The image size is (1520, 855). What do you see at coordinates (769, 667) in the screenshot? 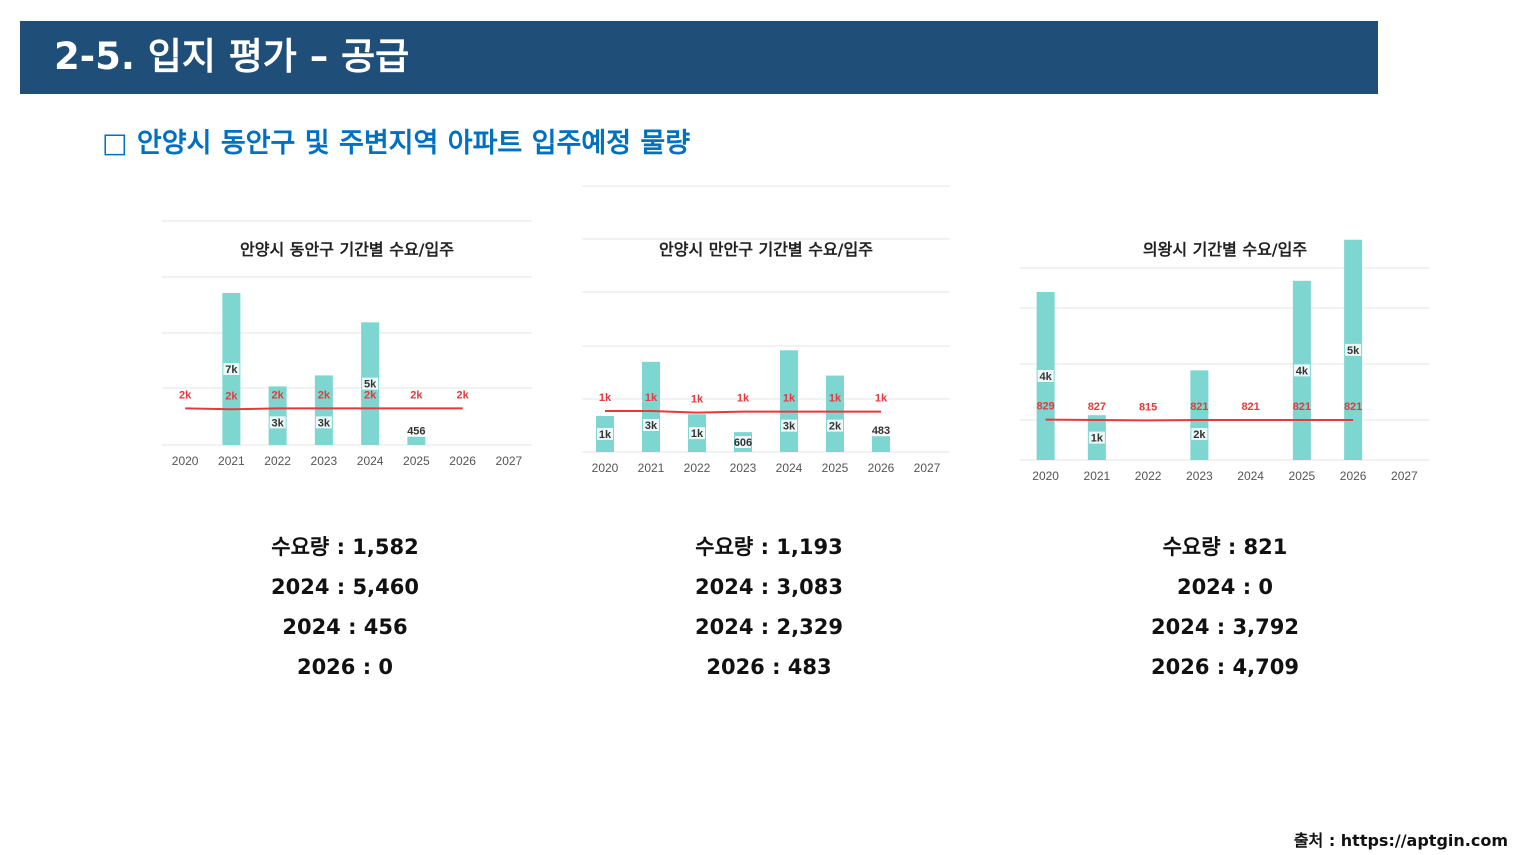
I see `stat-line-4: 2026 : 483` at bounding box center [769, 667].